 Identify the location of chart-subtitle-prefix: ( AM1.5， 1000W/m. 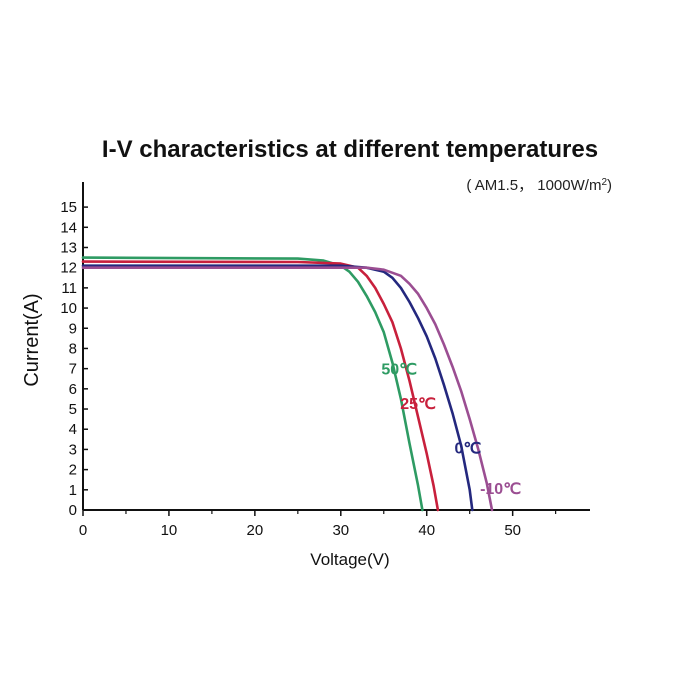
(533, 185).